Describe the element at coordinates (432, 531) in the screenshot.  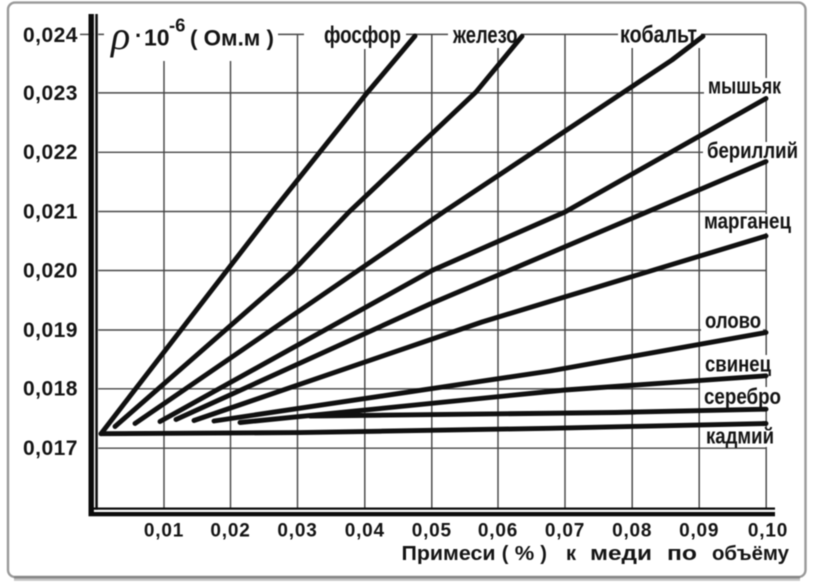
I see `svg-text: 0,05` at that location.